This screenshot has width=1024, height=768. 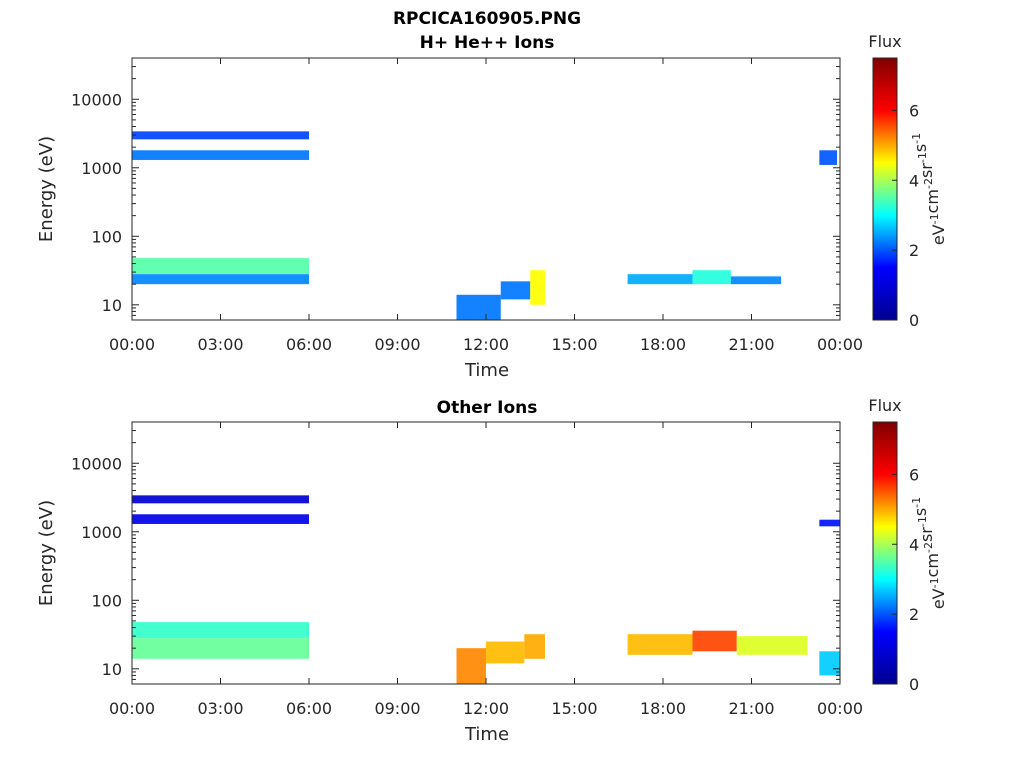 What do you see at coordinates (487, 43) in the screenshot?
I see `panel-title: H+ He++ Ions` at bounding box center [487, 43].